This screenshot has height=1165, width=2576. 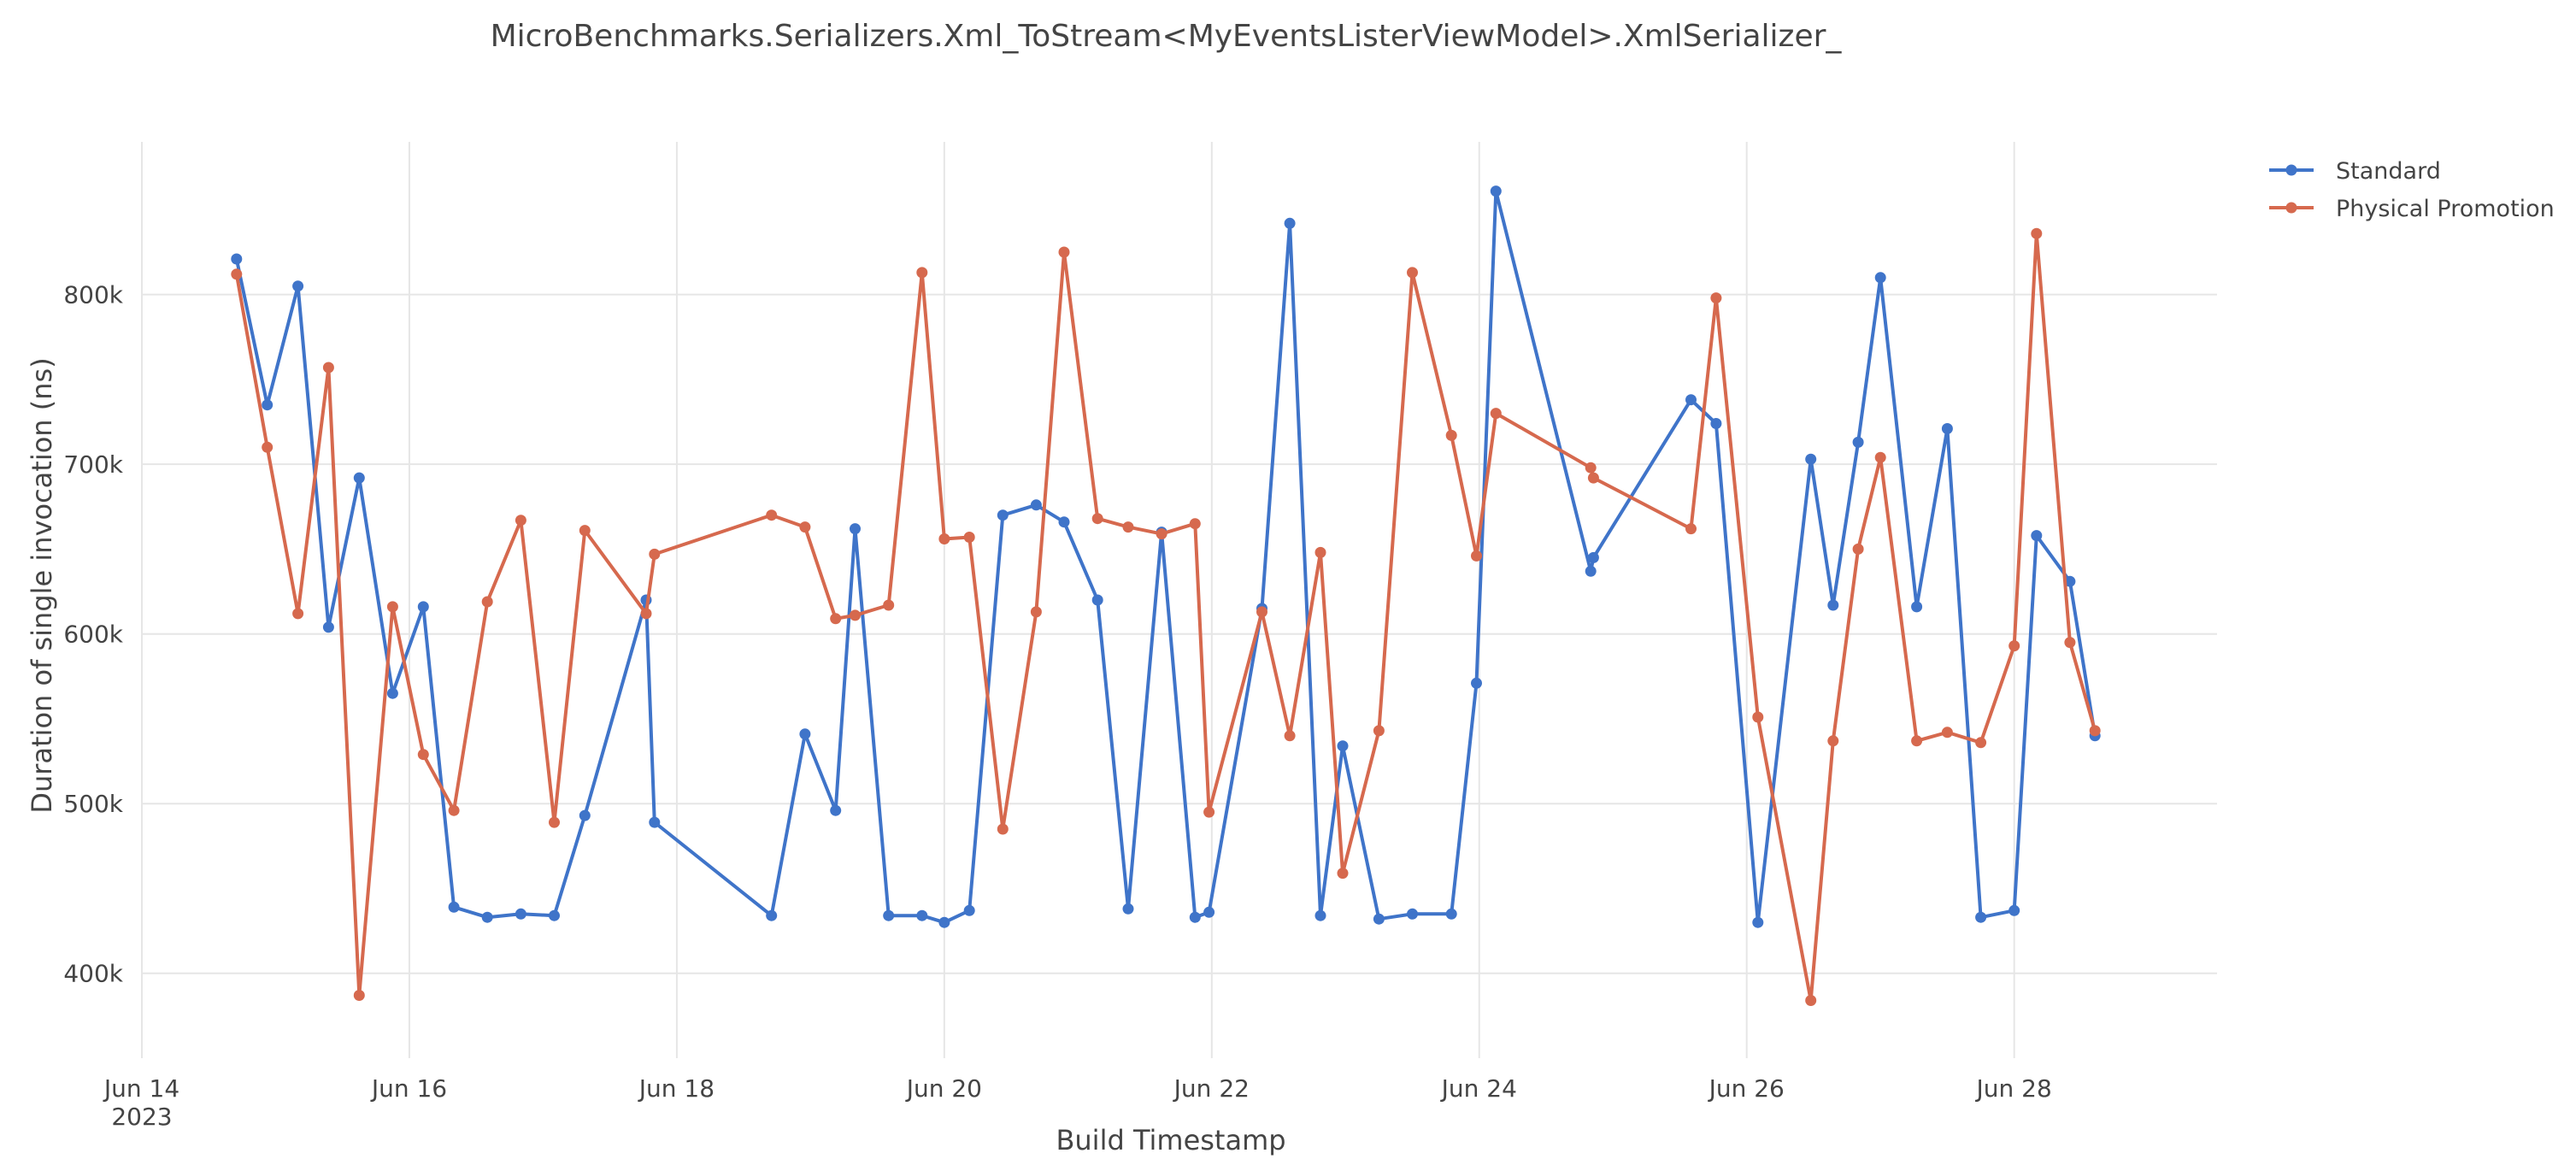 I want to click on y-tick-label: 400k, so click(x=93, y=974).